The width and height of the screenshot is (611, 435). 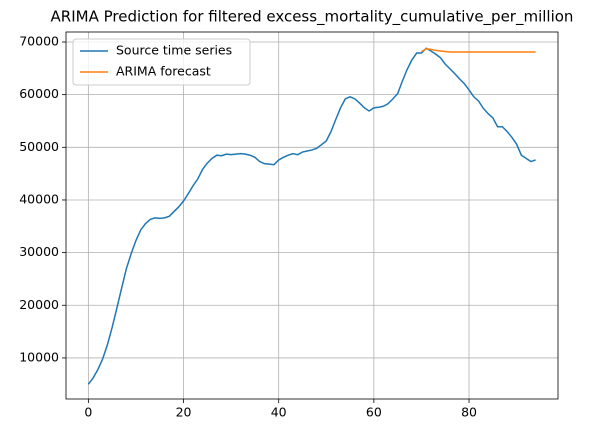 I want to click on x-tick-label: 80, so click(x=469, y=412).